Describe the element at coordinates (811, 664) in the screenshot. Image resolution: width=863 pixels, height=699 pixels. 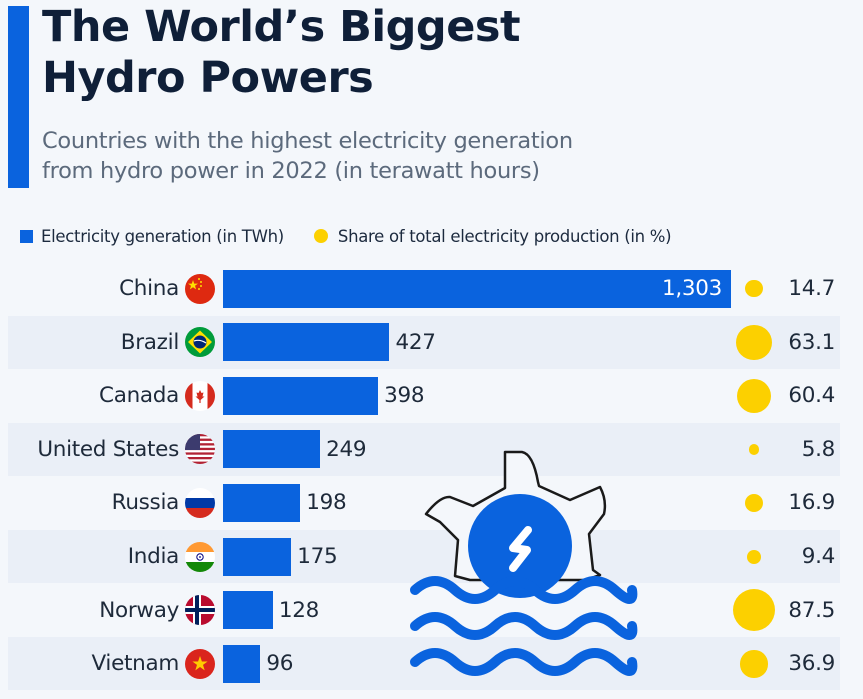
I see `share-value-vietnam: 36.9` at that location.